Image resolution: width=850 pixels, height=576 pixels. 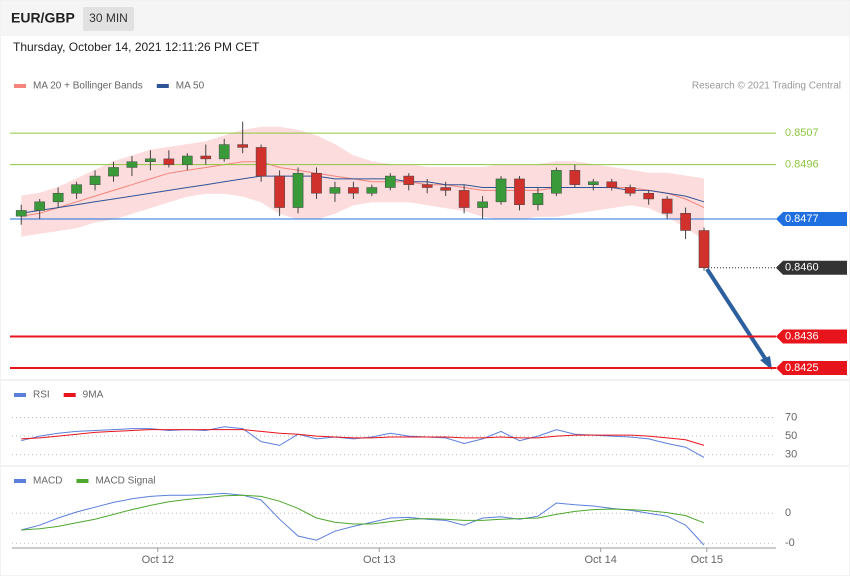 What do you see at coordinates (600, 560) in the screenshot?
I see `x-tick-label: Oct 14` at bounding box center [600, 560].